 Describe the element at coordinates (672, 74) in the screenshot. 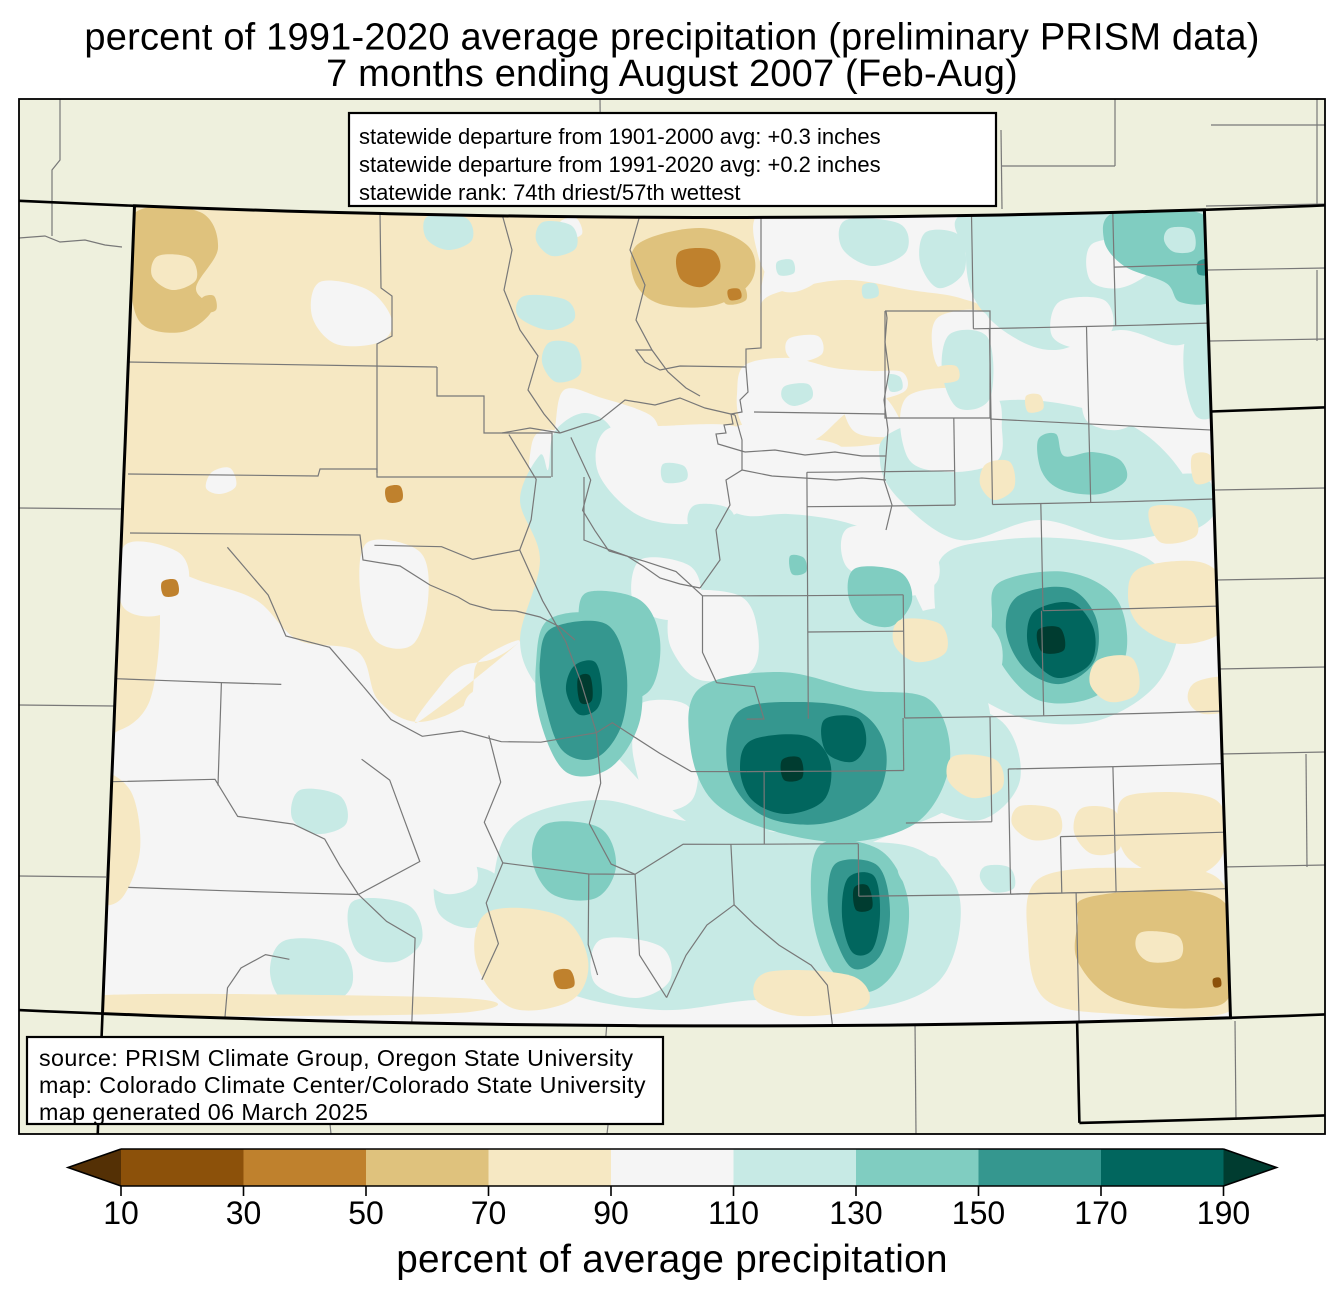

I see `svg-text:7 months ending August 2007 (F: 7 months ending August 2007 (Feb-Aug)` at that location.